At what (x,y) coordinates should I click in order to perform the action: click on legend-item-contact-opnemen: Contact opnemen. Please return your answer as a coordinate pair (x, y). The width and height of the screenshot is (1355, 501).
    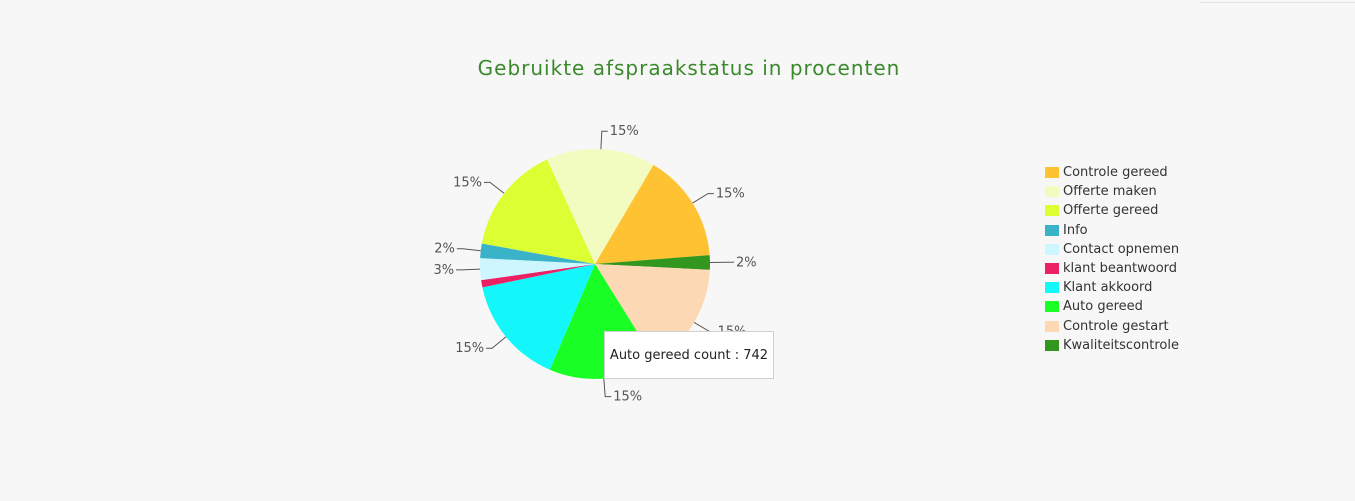
    Looking at the image, I should click on (1140, 249).